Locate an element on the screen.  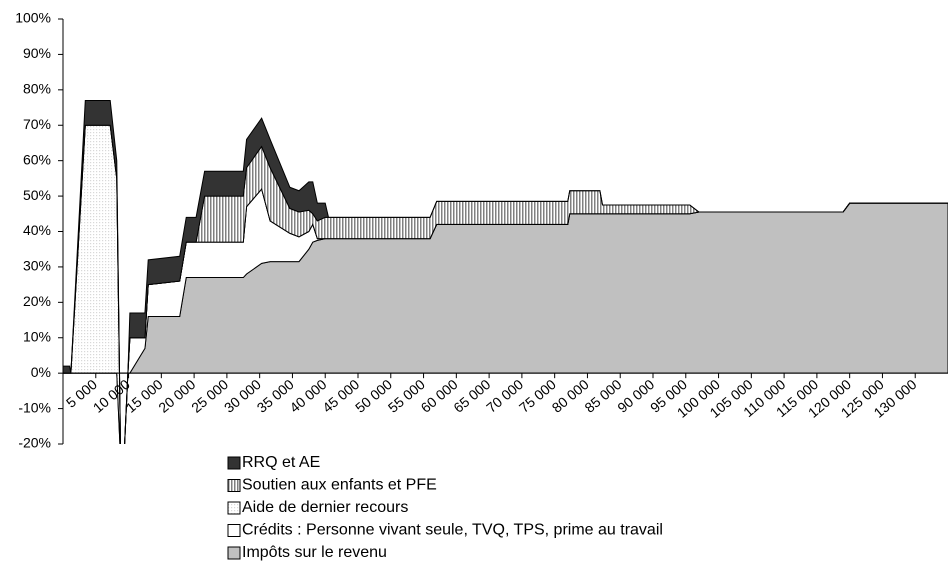
legend-label: Aide de dernier recours is located at coordinates (325, 507).